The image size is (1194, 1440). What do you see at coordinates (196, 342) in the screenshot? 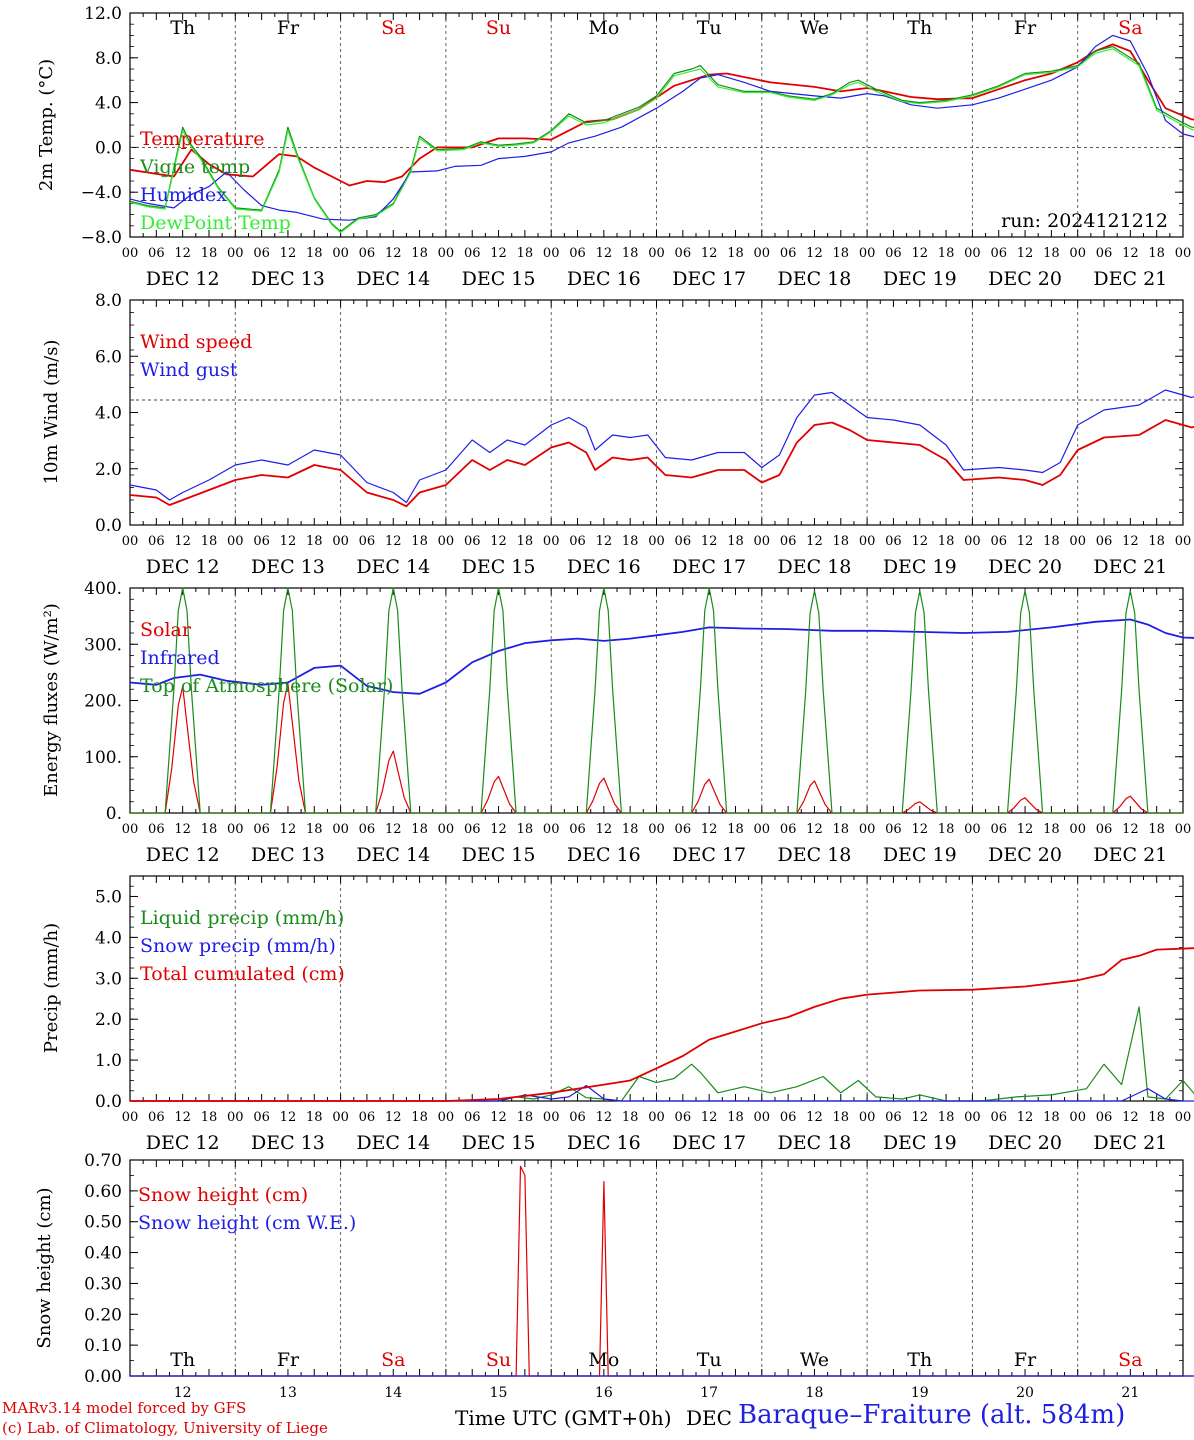
I see `legend-entry: Wind speed` at bounding box center [196, 342].